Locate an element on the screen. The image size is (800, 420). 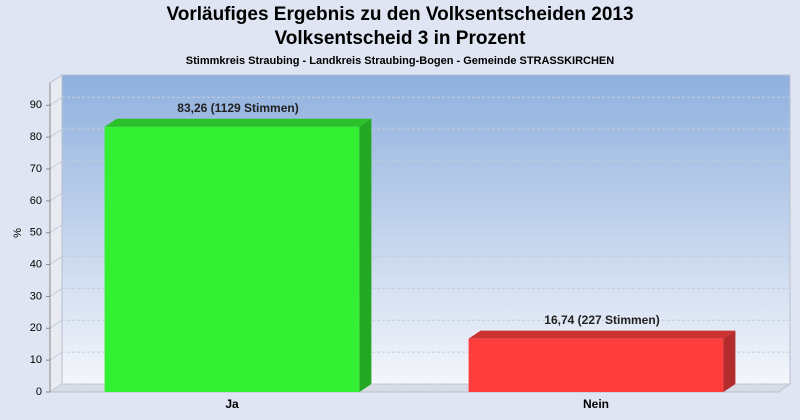
y-tick-label: 80 is located at coordinates (36, 137).